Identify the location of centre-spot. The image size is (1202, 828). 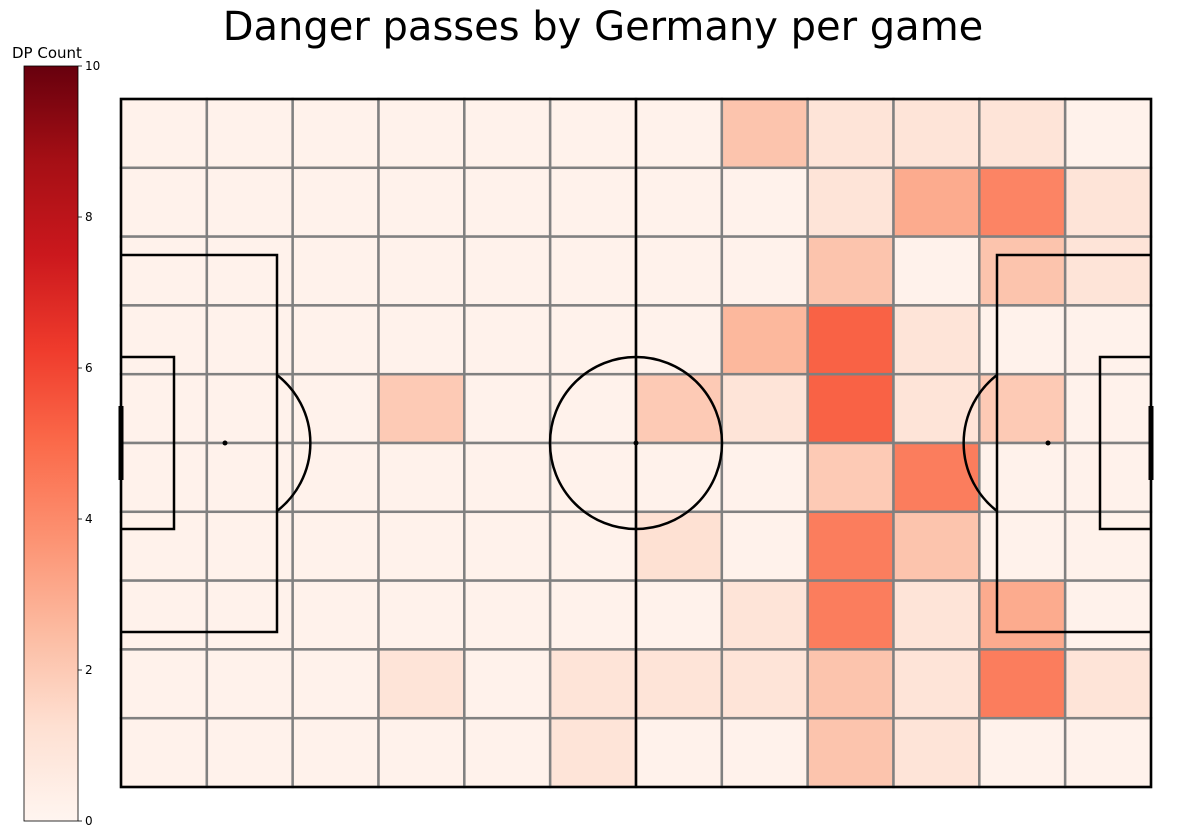
(636, 443).